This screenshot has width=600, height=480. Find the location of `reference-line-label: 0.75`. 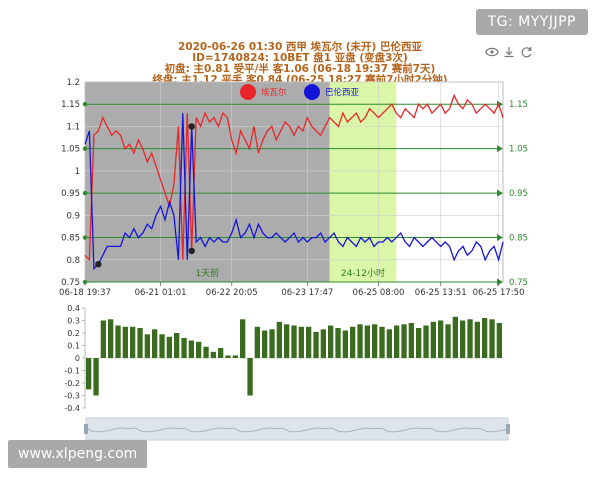

reference-line-label: 0.75 is located at coordinates (518, 283).